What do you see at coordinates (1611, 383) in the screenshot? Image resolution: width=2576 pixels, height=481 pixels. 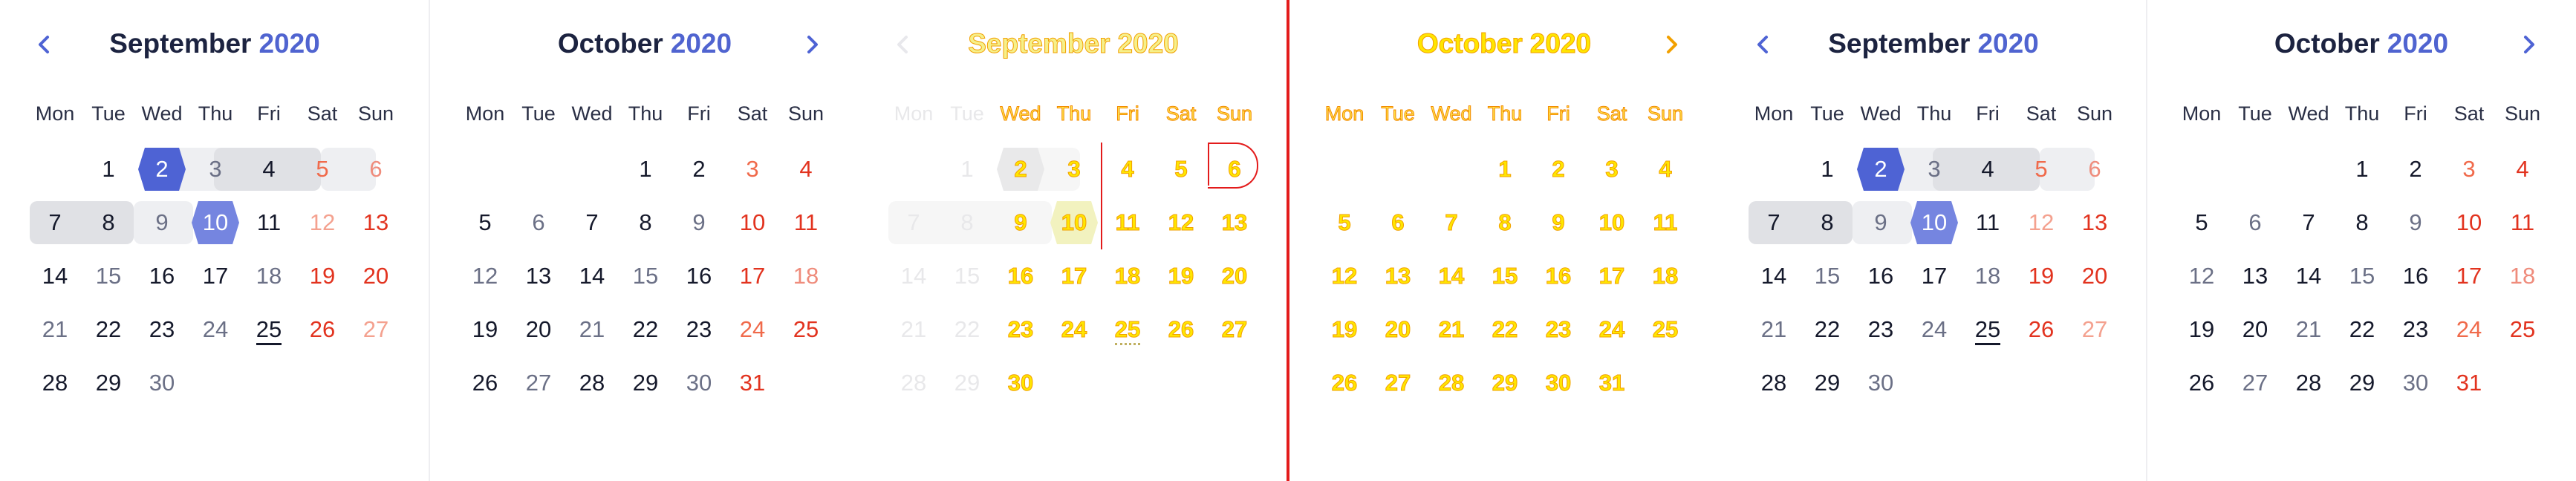 I see `day-cell: 31` at bounding box center [1611, 383].